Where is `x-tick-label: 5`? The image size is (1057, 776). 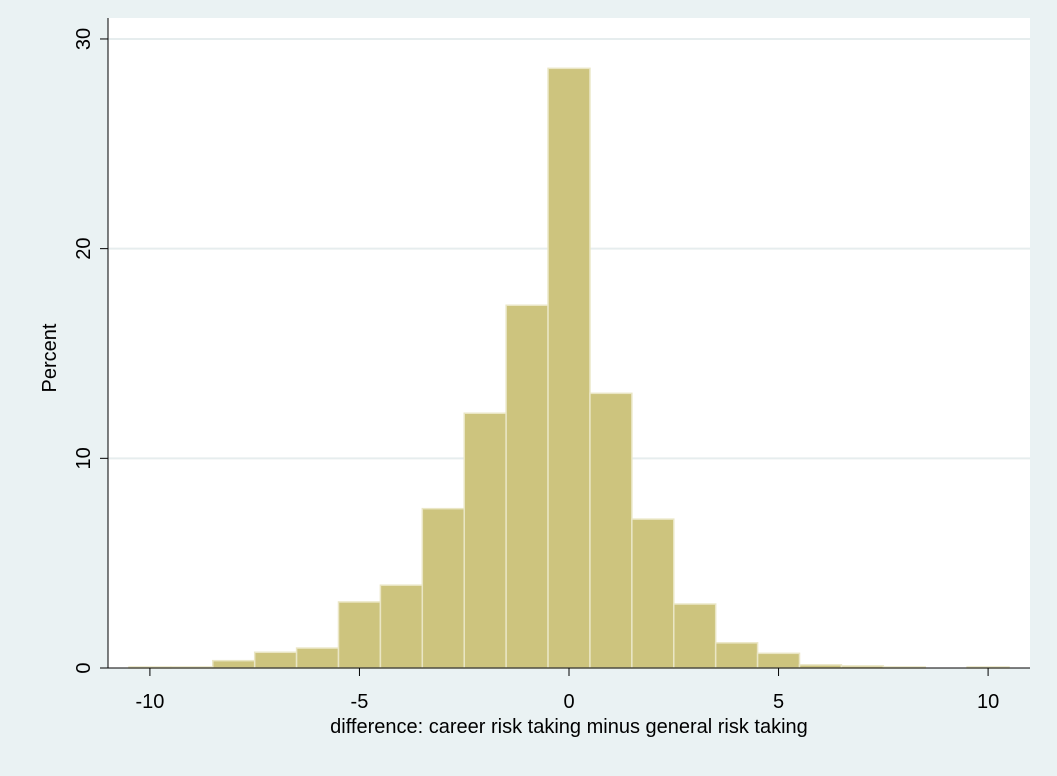 x-tick-label: 5 is located at coordinates (778, 702).